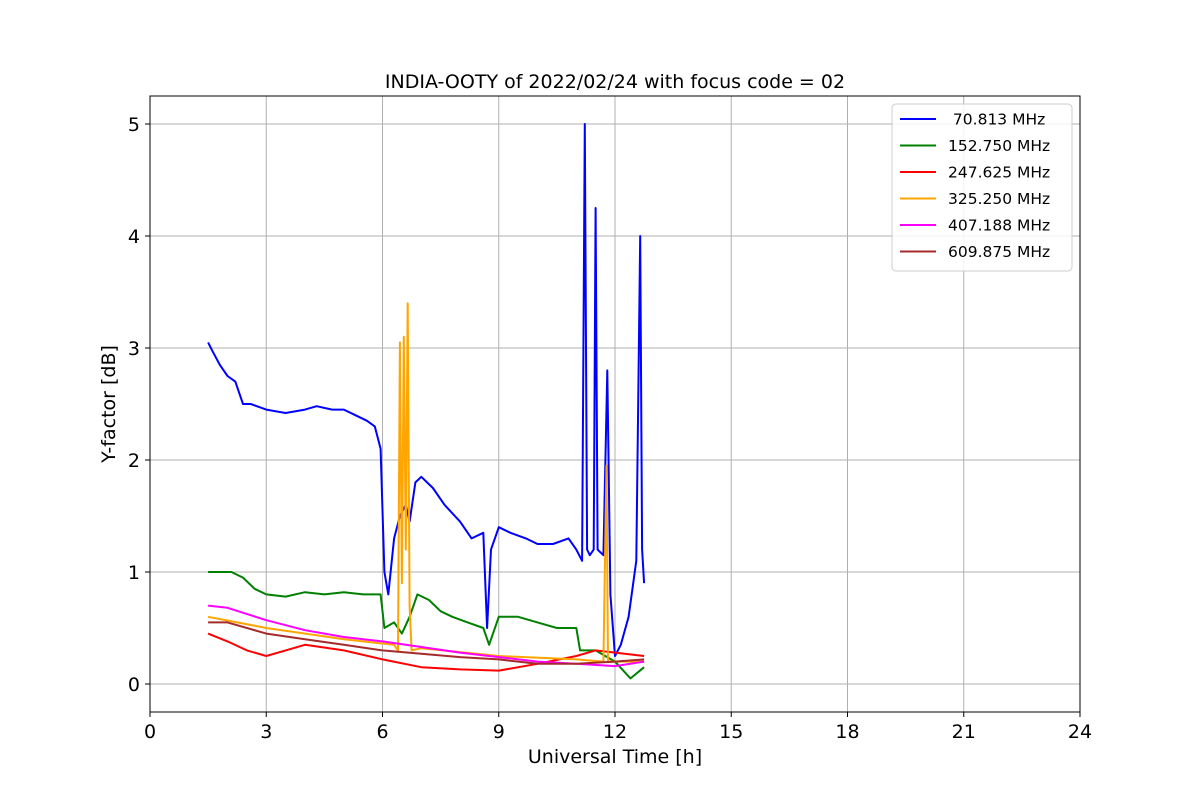 The width and height of the screenshot is (1200, 800). I want to click on y-tick-label: 4, so click(134, 237).